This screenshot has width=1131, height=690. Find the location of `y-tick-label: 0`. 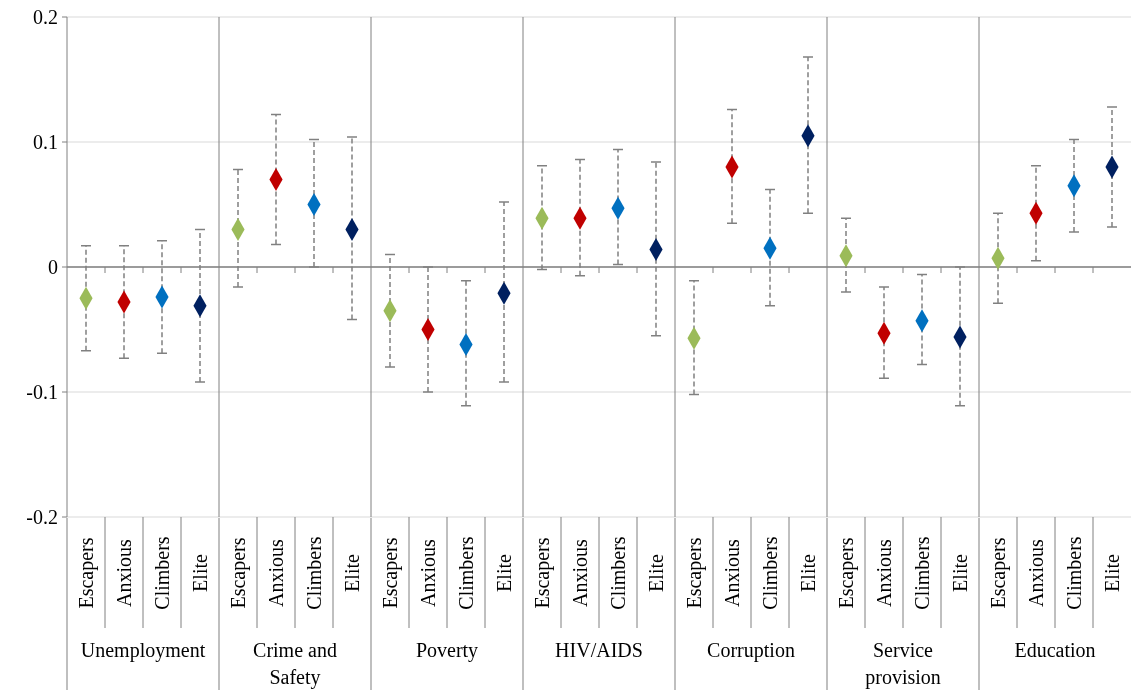

y-tick-label: 0 is located at coordinates (53, 267).